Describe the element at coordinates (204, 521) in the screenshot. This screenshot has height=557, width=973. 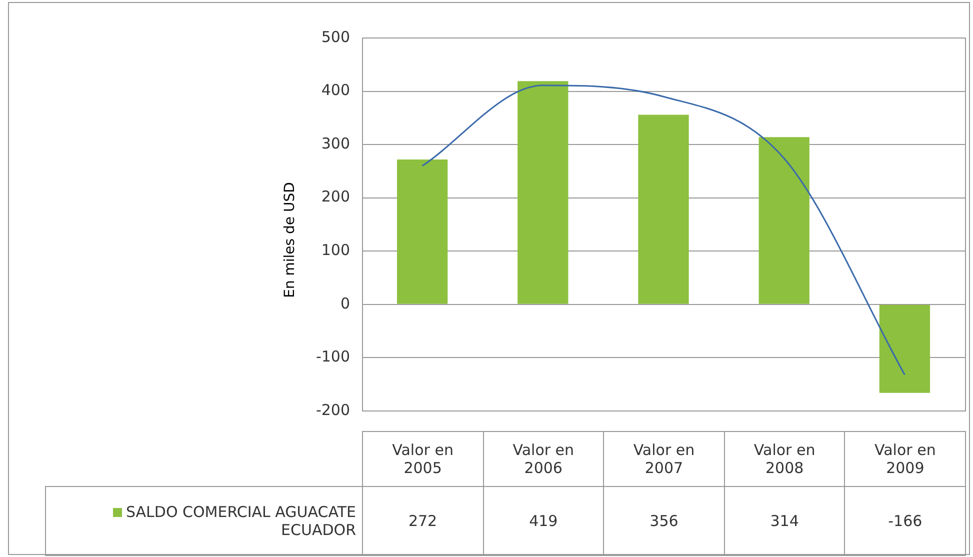
I see `legend-label: SALDO COMERCIAL AGUACATE ECUADOR` at that location.